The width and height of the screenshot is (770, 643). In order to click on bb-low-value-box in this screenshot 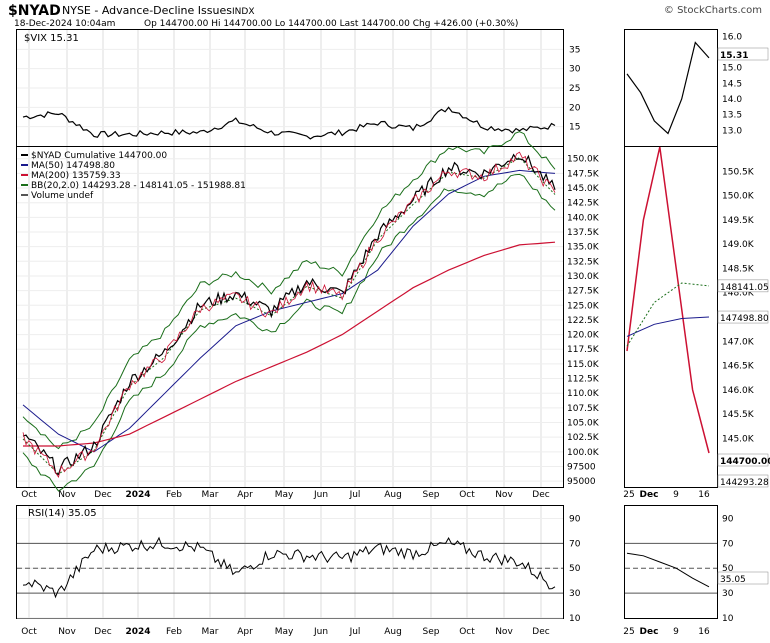, I will do `click(743, 481)`.